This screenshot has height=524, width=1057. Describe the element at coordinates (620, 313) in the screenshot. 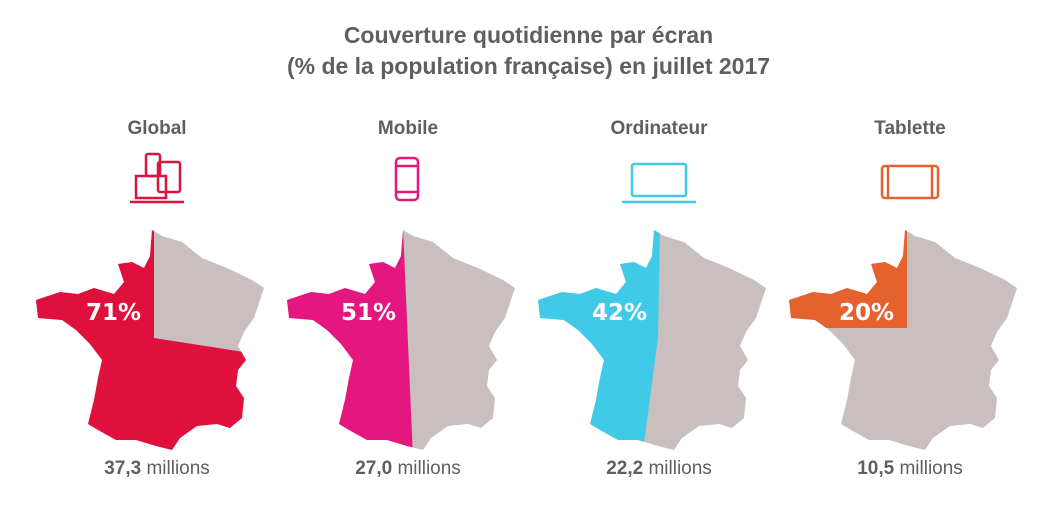

I see `value-label-ordinateur: 42%` at that location.